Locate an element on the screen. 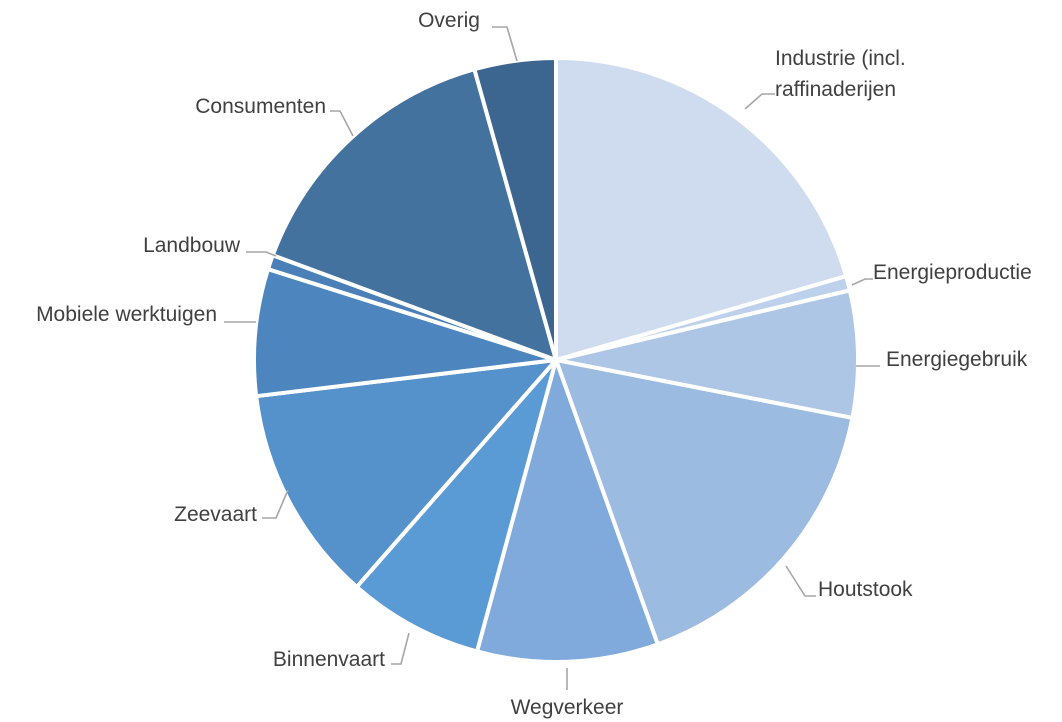 Image resolution: width=1062 pixels, height=722 pixels. slice-label: Industrie (incl. raffinaderijen is located at coordinates (840, 74).